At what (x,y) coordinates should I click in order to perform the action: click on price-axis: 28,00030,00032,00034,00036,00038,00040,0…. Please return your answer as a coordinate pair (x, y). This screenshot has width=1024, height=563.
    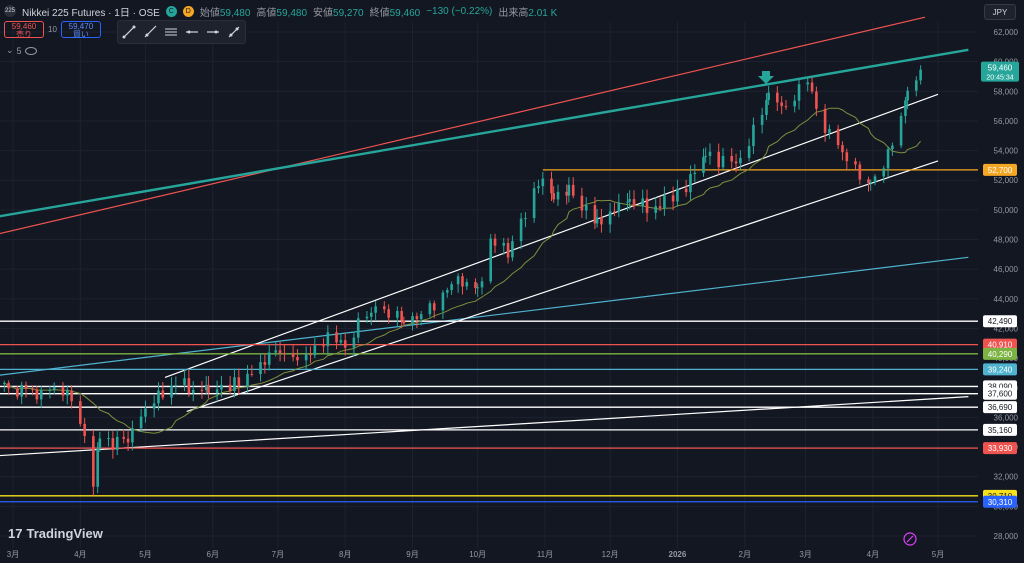
    Looking at the image, I should click on (1000, 284).